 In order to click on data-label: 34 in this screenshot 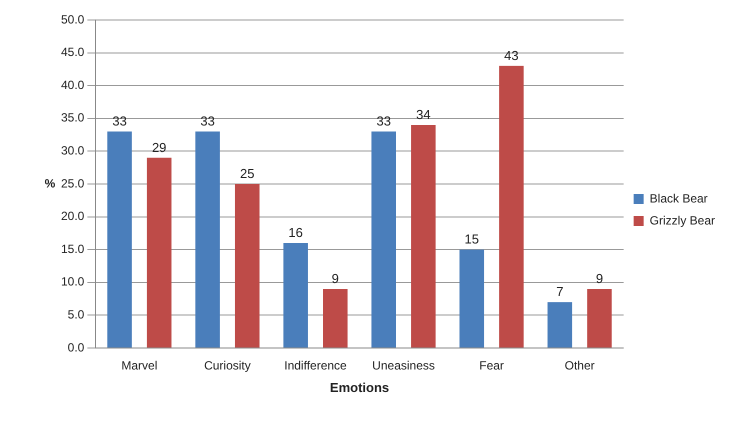, I will do `click(423, 114)`.